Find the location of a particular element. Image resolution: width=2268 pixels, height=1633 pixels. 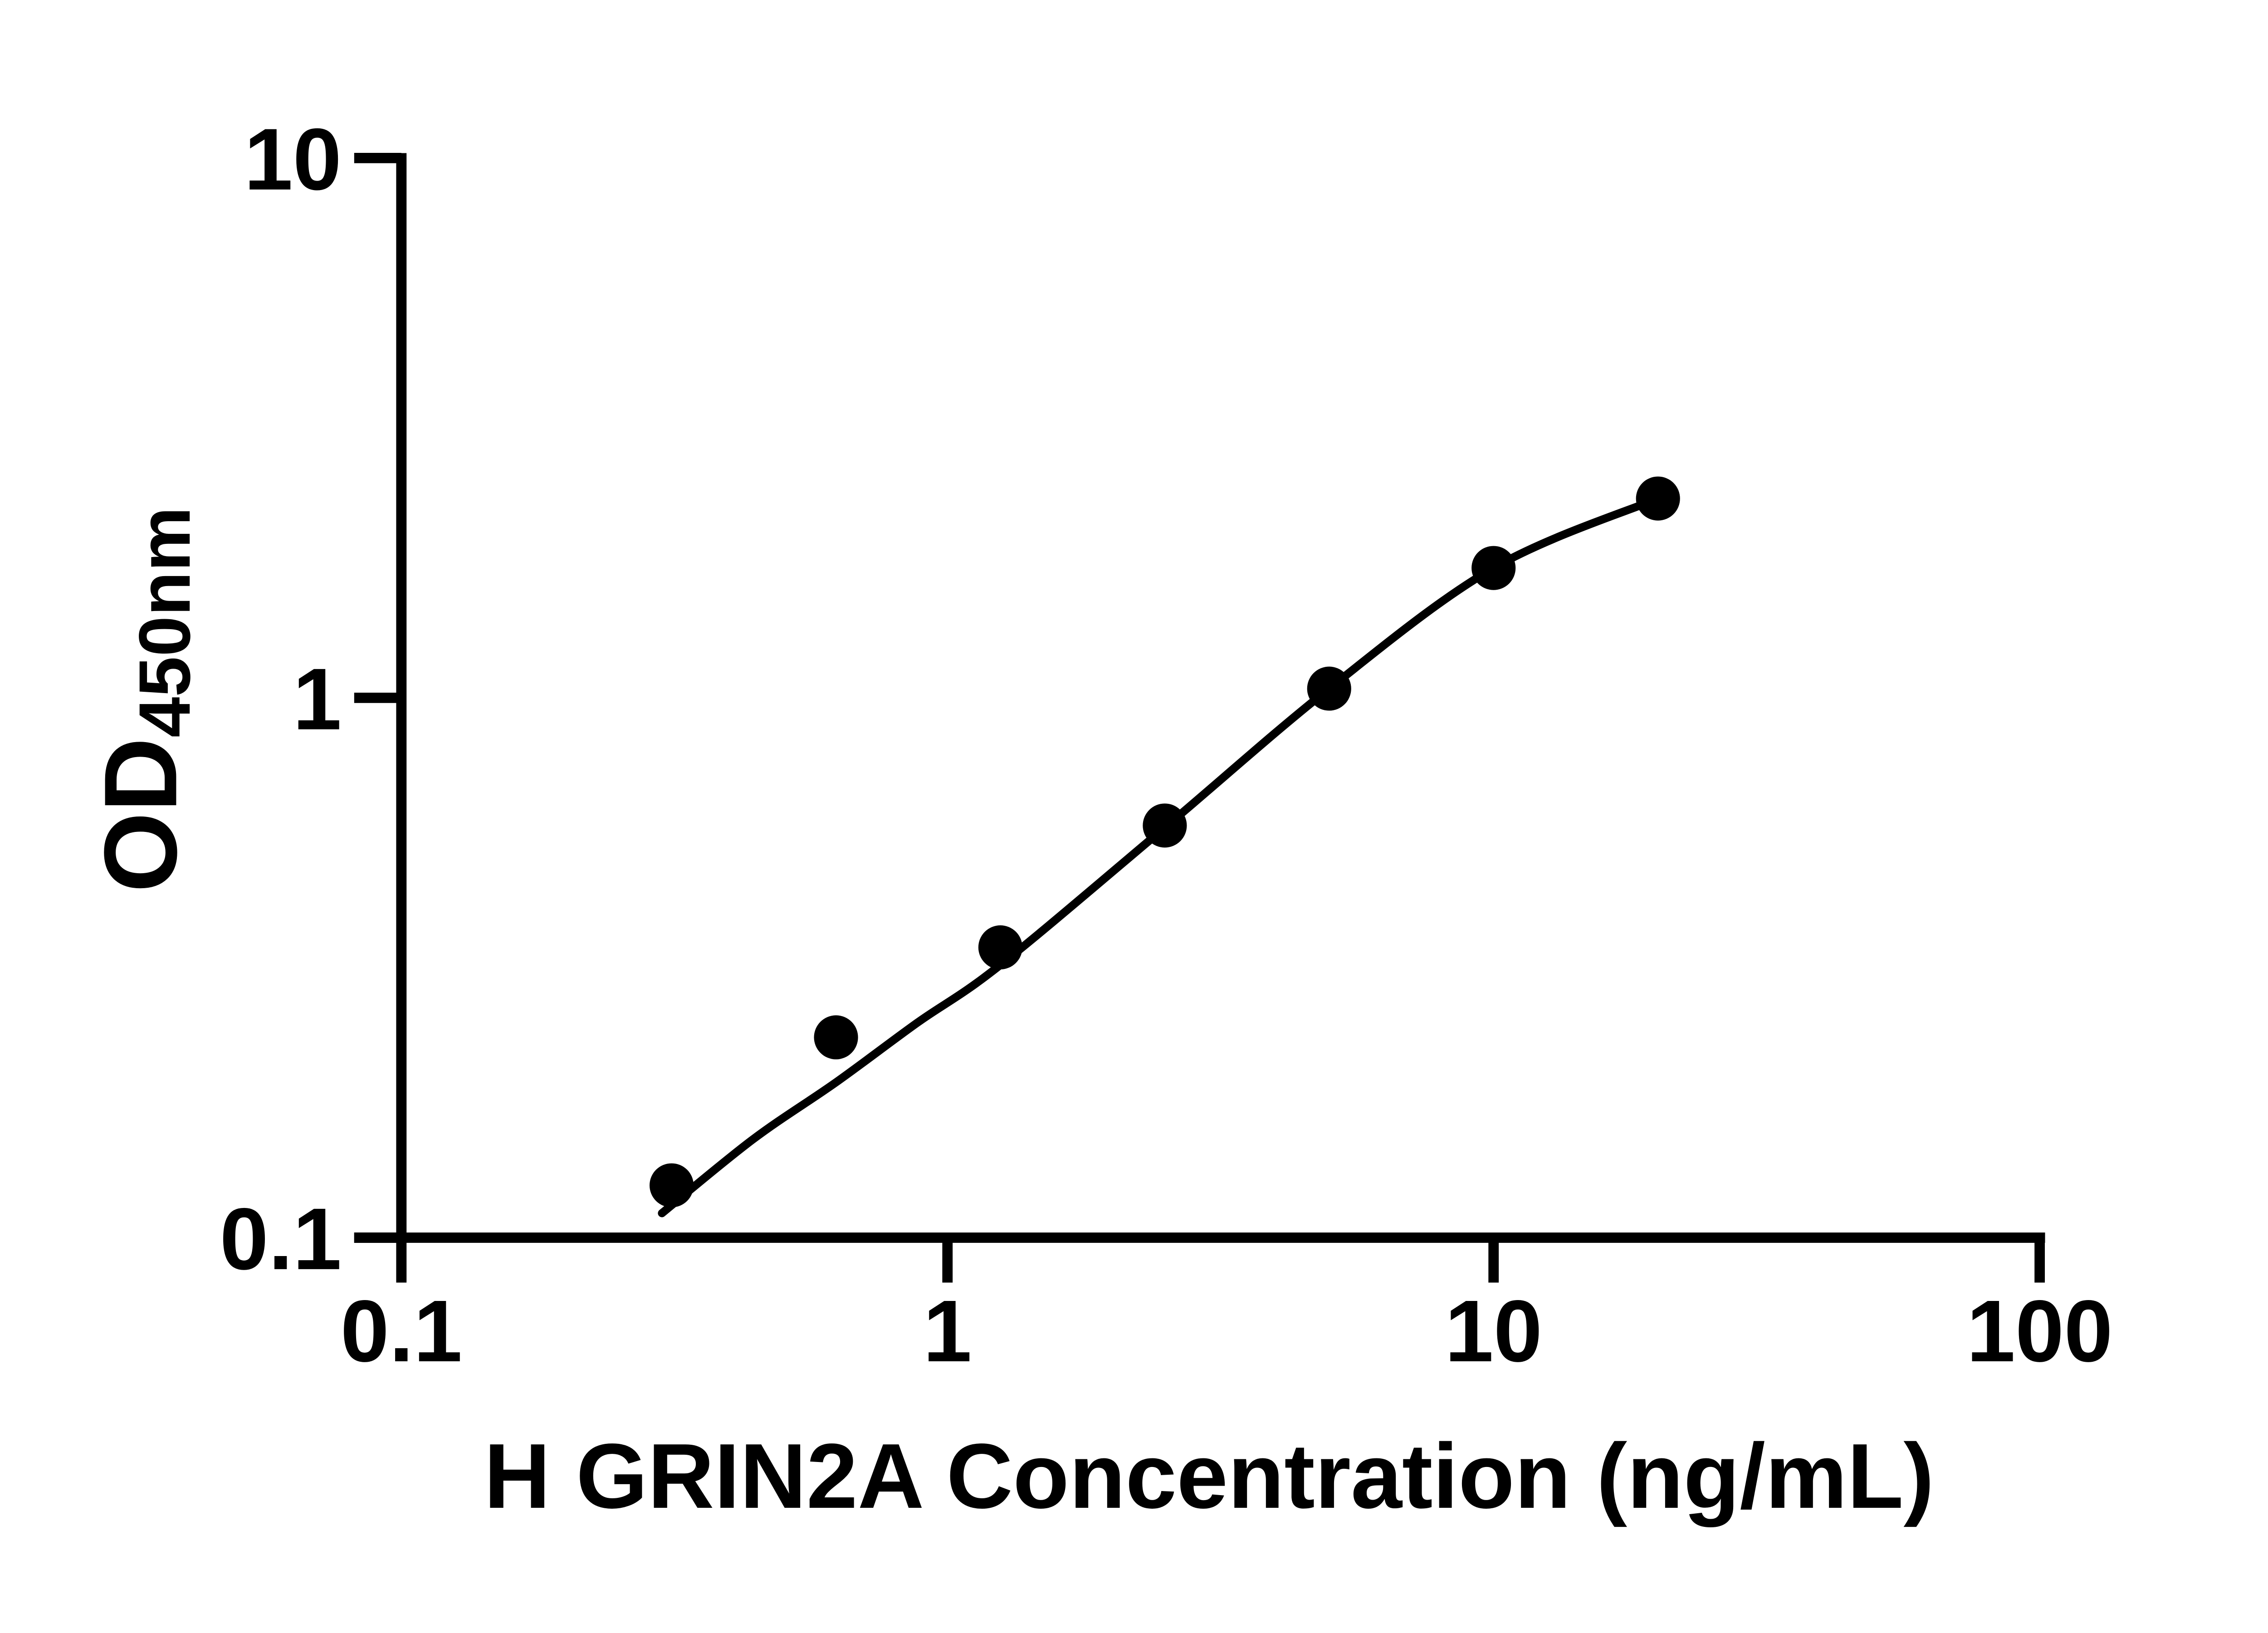

y-tick-label: 0.1 is located at coordinates (281, 1239).